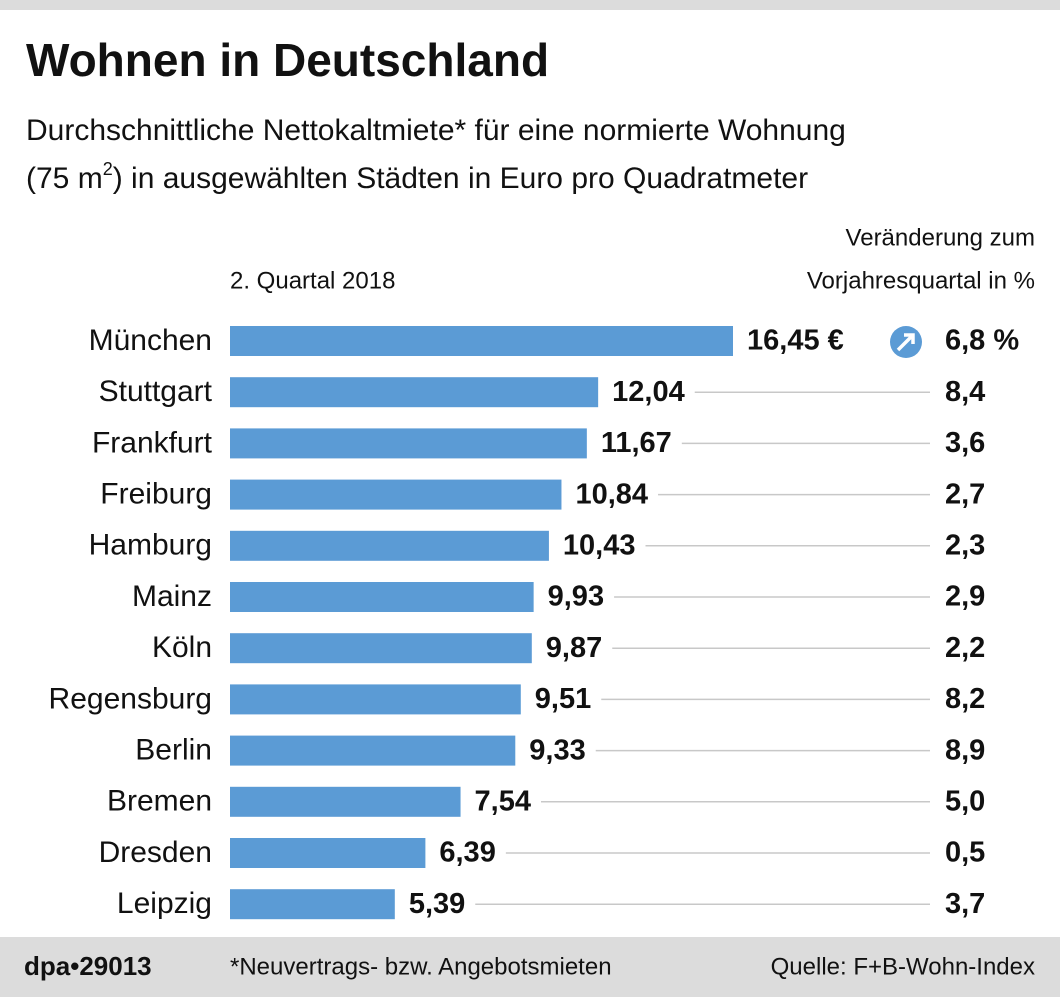 The height and width of the screenshot is (997, 1060). What do you see at coordinates (173, 750) in the screenshot?
I see `category-label: Berlin` at bounding box center [173, 750].